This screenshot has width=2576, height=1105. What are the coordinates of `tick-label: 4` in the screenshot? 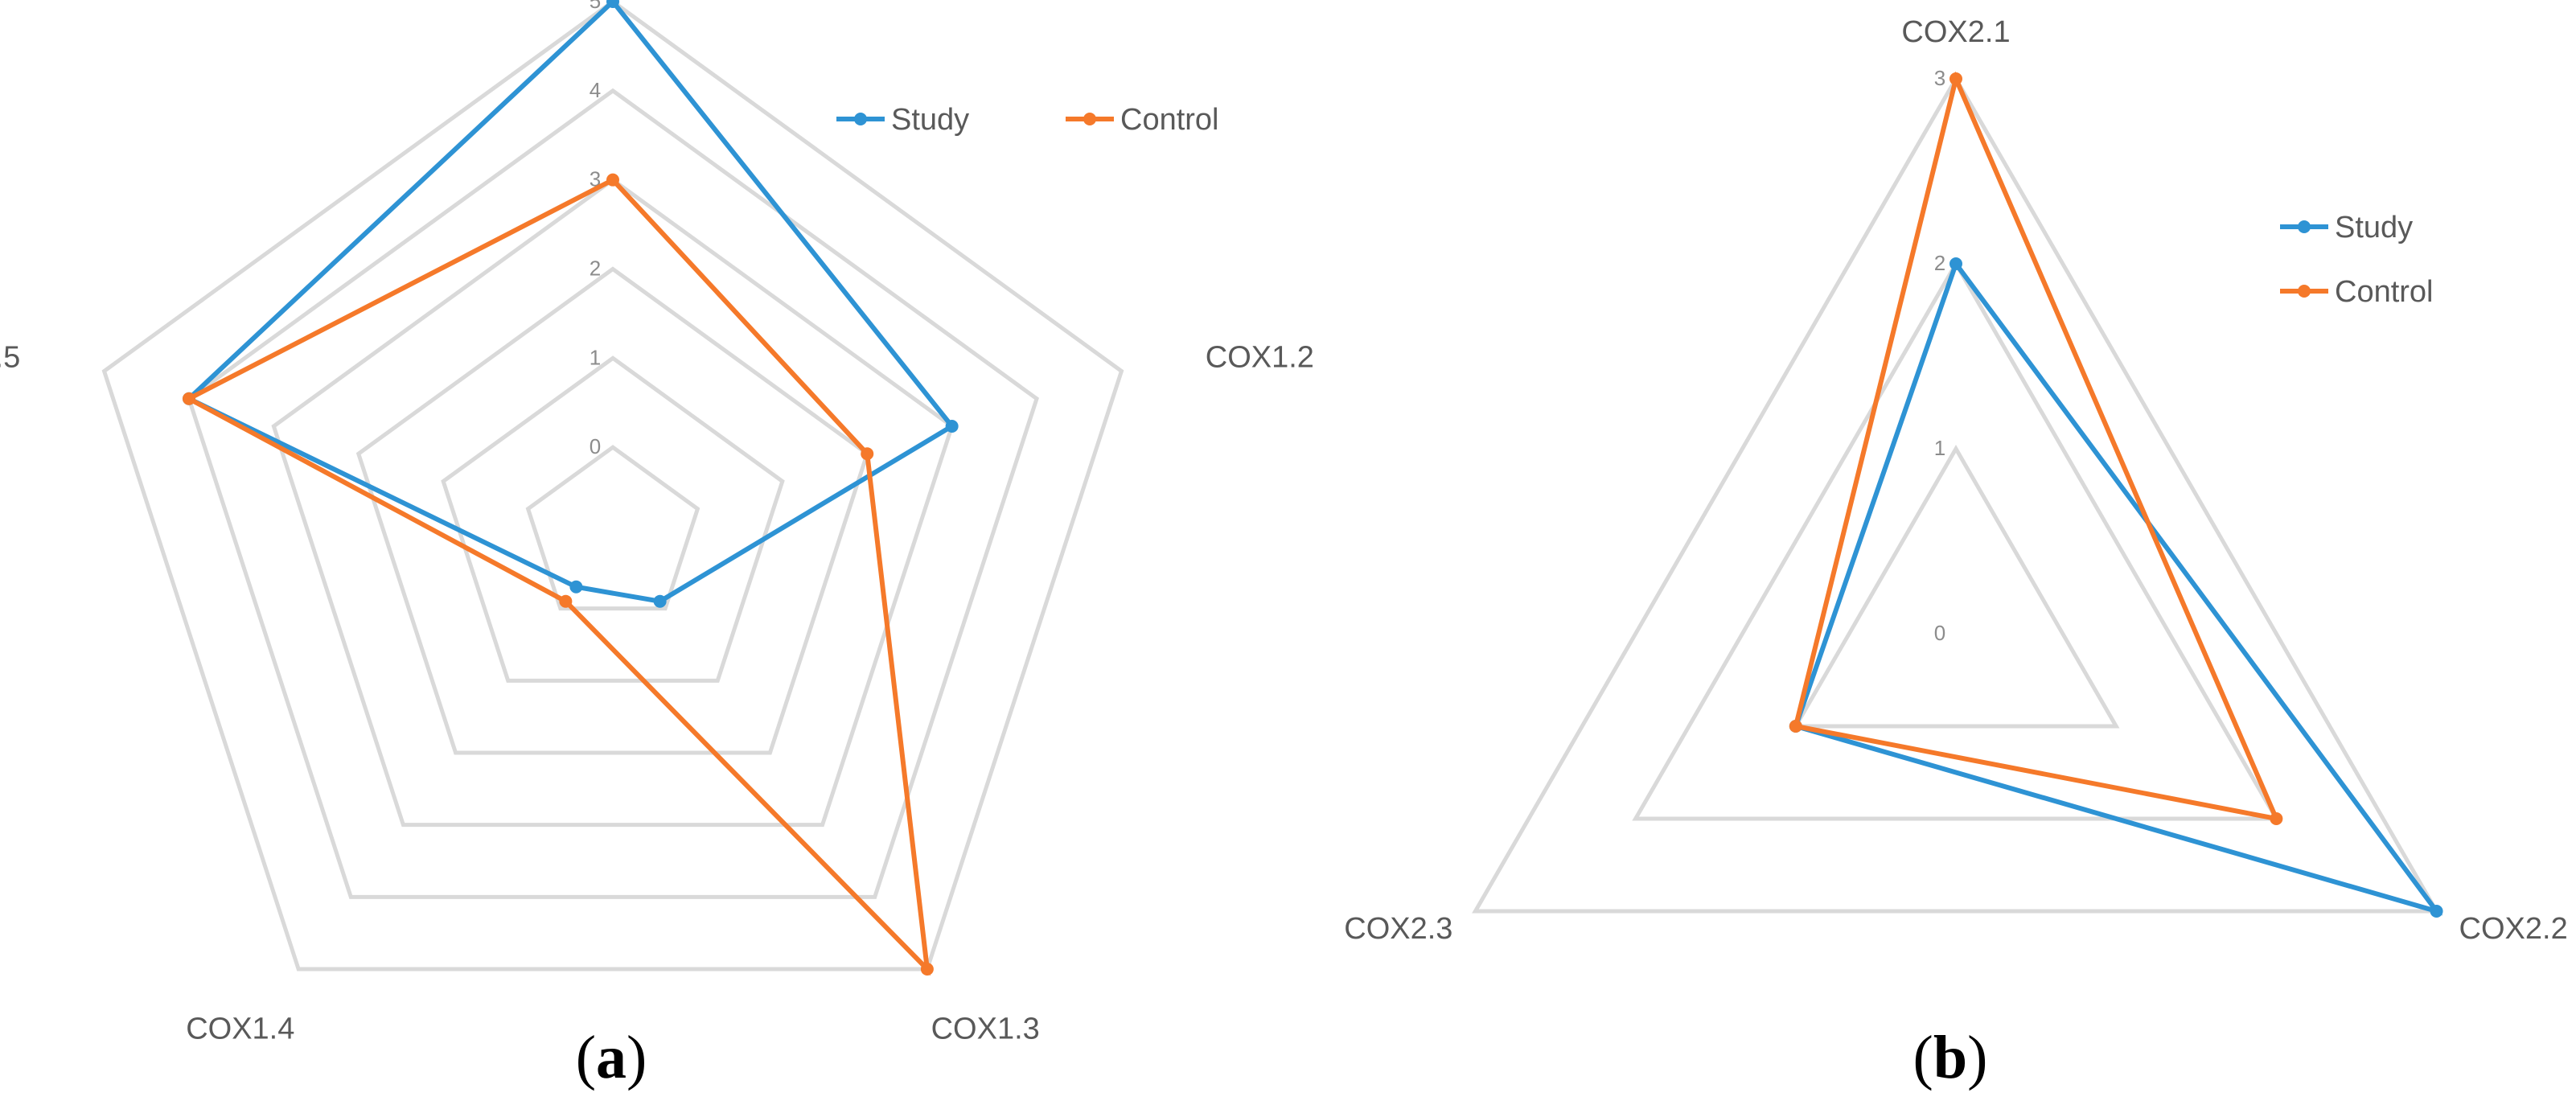 It's located at (595, 90).